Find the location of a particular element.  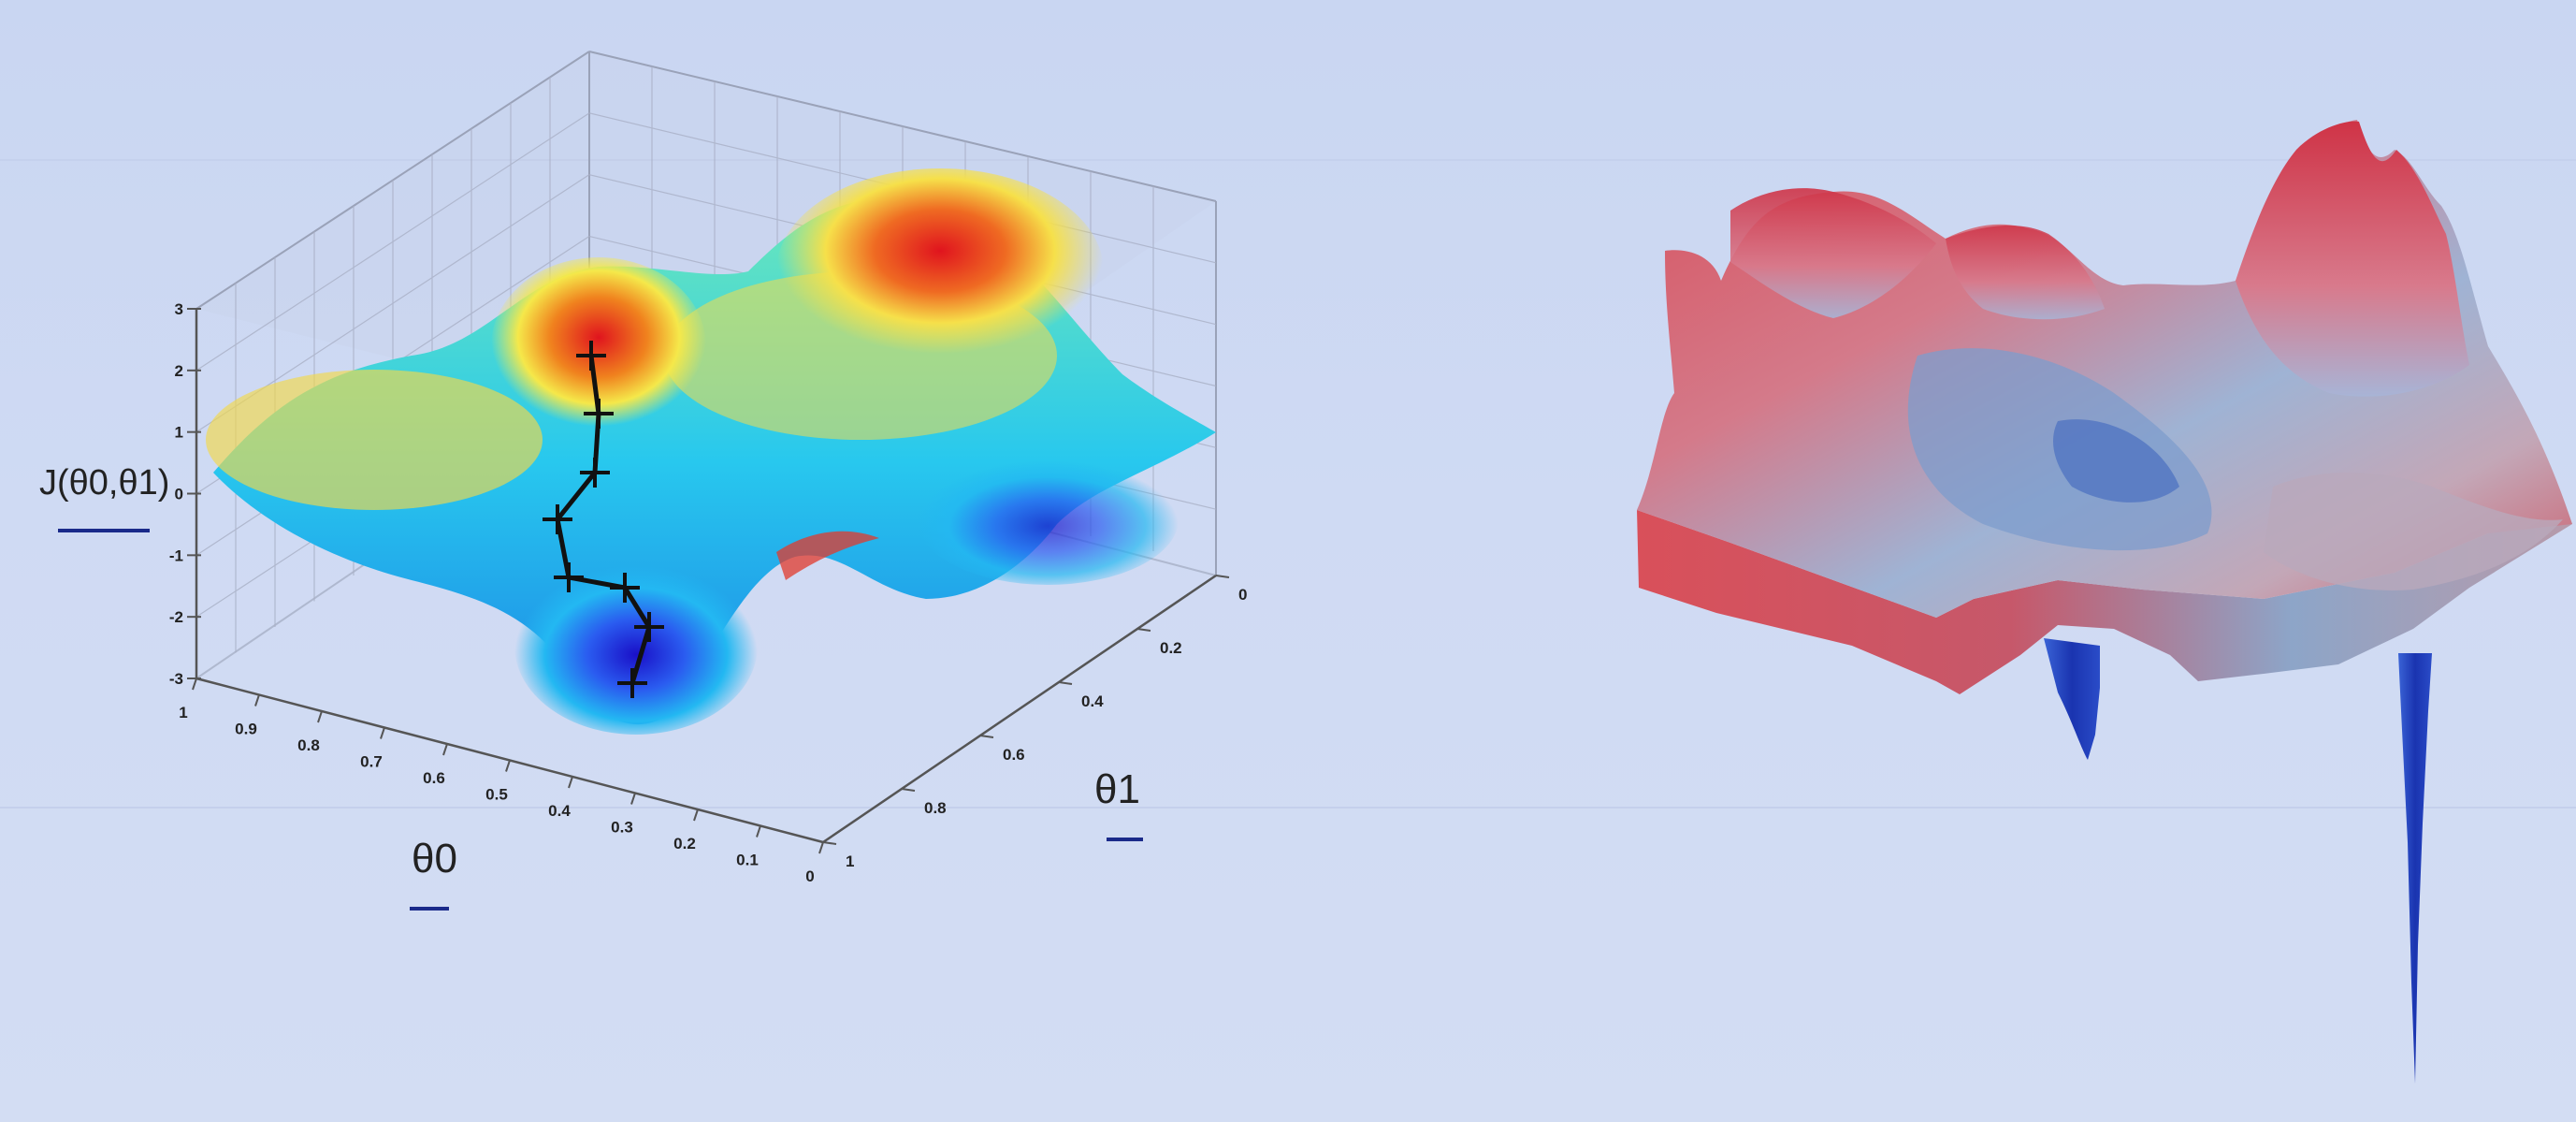

theta0-tick-label: 0.7 is located at coordinates (371, 762).